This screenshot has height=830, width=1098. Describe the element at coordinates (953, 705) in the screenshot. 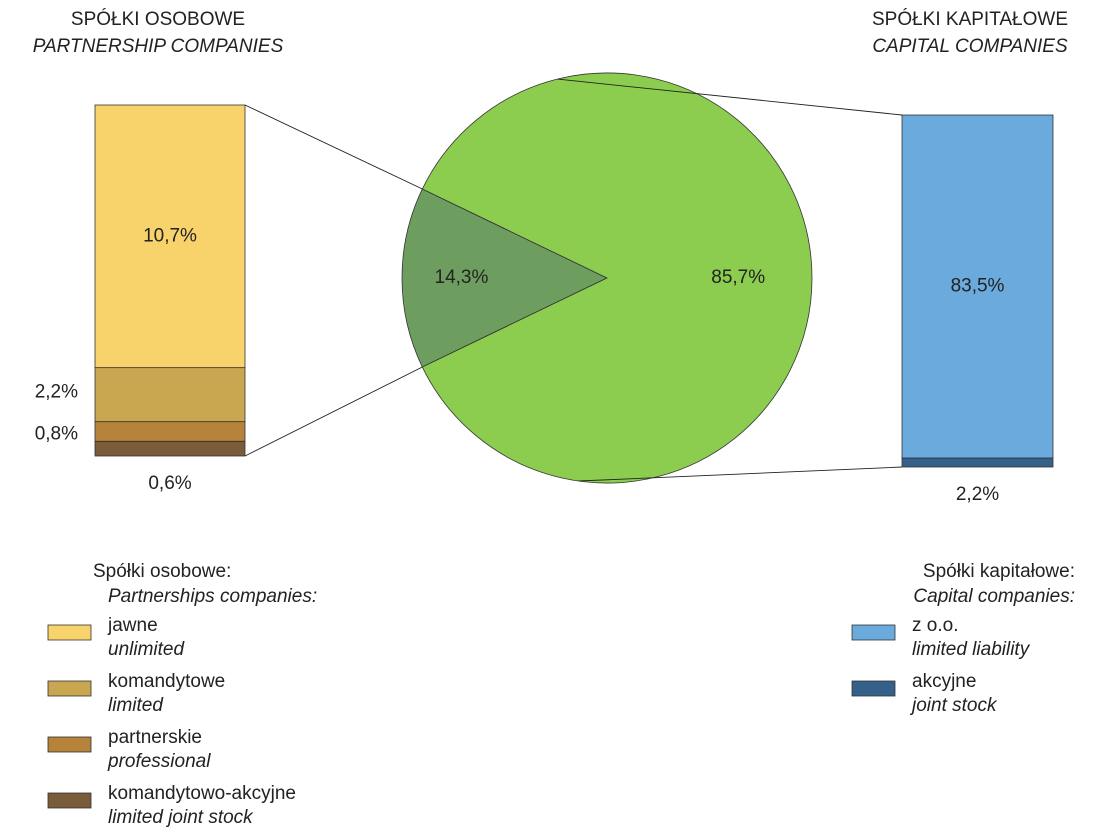

I see `legend-sublabel: joint stock` at that location.